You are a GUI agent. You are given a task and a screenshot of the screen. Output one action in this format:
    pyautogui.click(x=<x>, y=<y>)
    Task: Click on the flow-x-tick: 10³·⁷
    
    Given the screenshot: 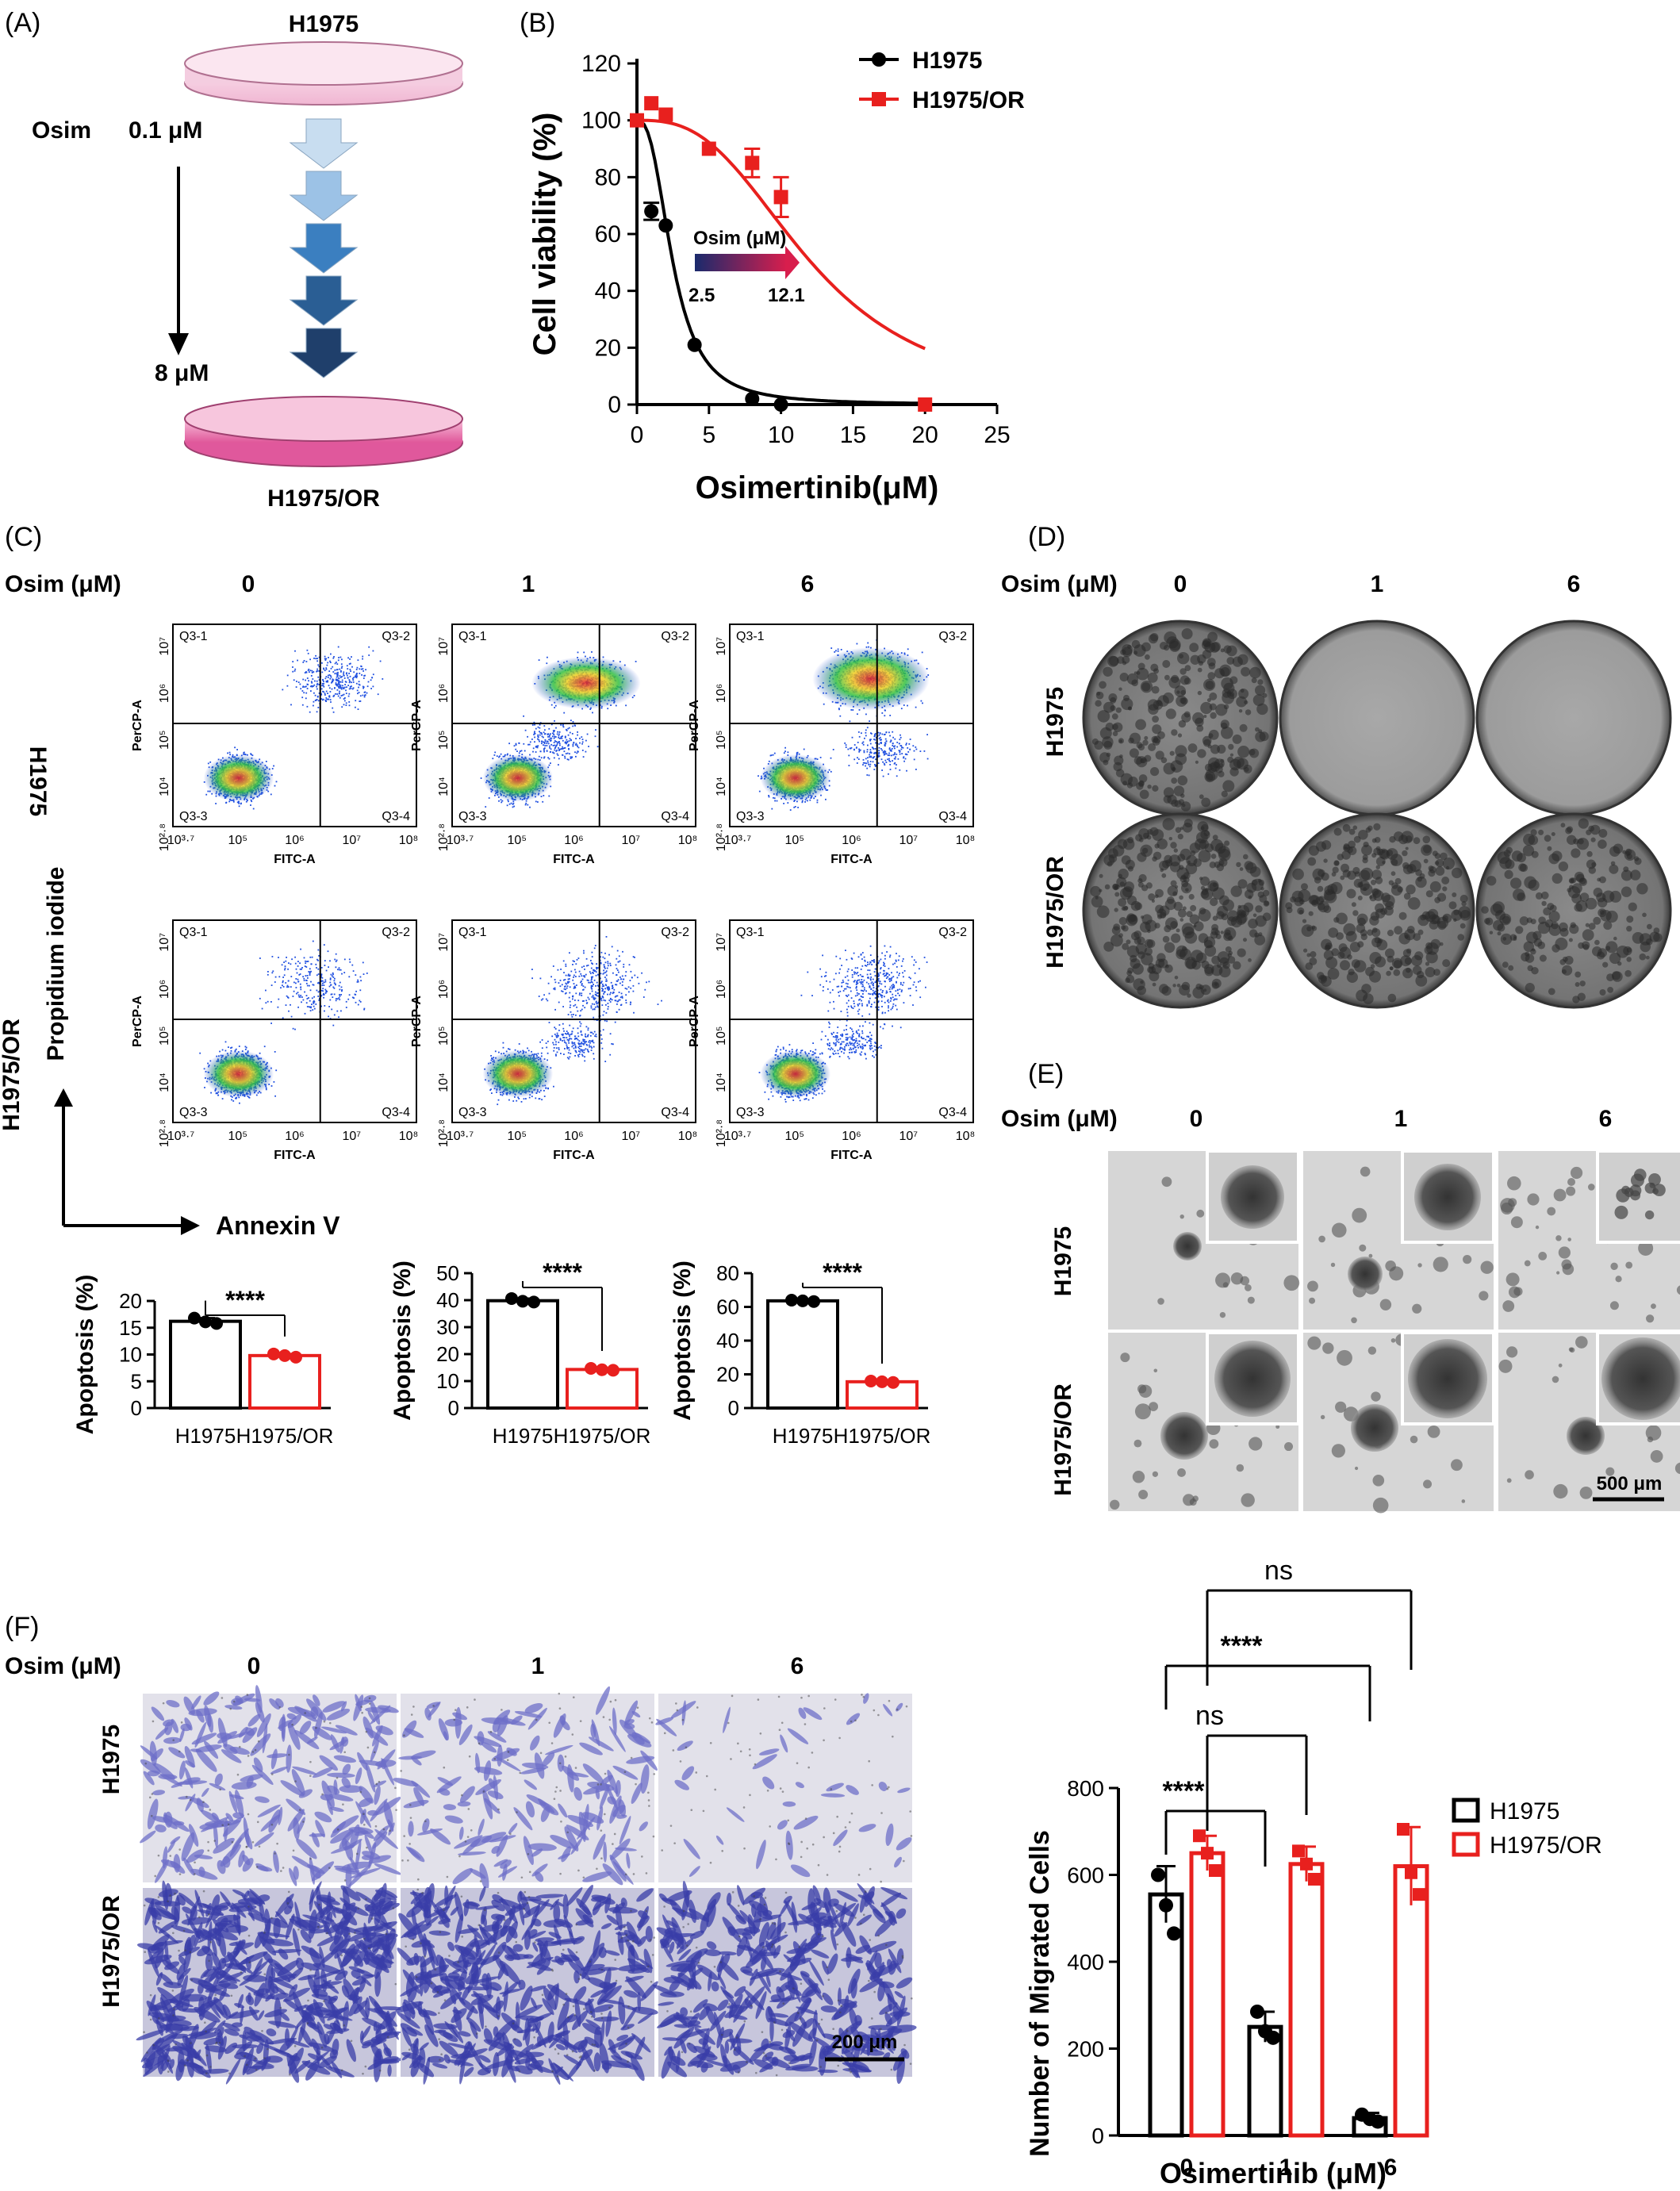 What is the action you would take?
    pyautogui.click(x=180, y=840)
    